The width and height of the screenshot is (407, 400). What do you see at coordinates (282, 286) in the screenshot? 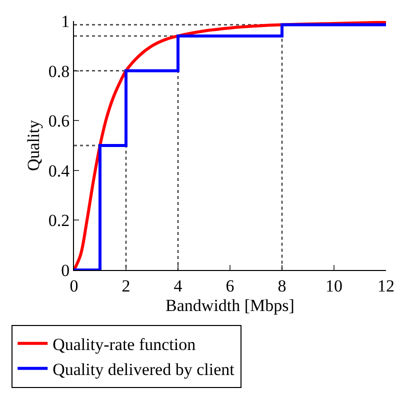
I see `x-tick-label: 8` at bounding box center [282, 286].